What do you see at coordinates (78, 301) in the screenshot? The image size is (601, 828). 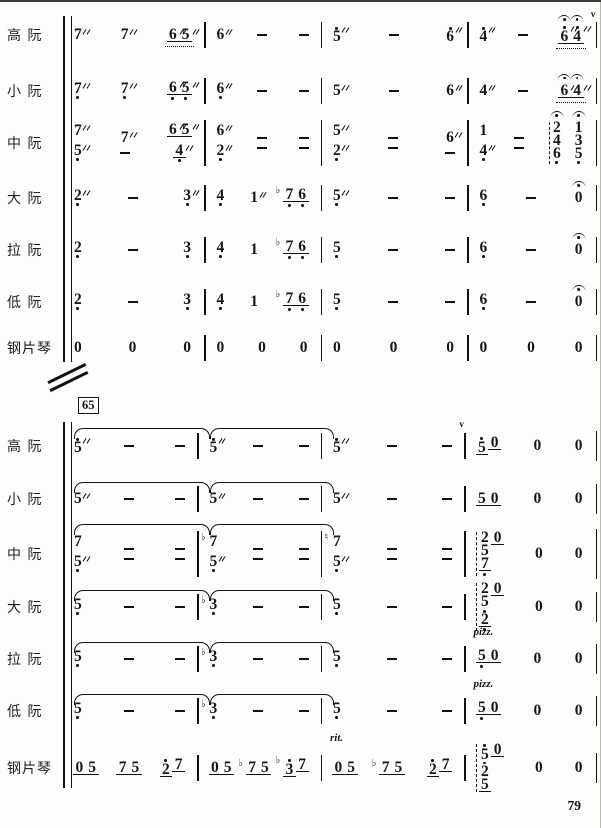 I see `note: 2` at bounding box center [78, 301].